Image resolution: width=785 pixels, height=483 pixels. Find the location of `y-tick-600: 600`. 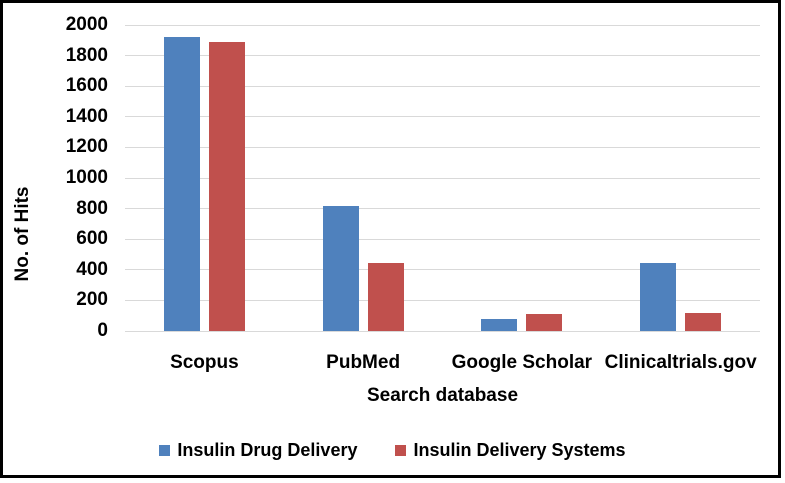

y-tick-600: 600 is located at coordinates (92, 239).